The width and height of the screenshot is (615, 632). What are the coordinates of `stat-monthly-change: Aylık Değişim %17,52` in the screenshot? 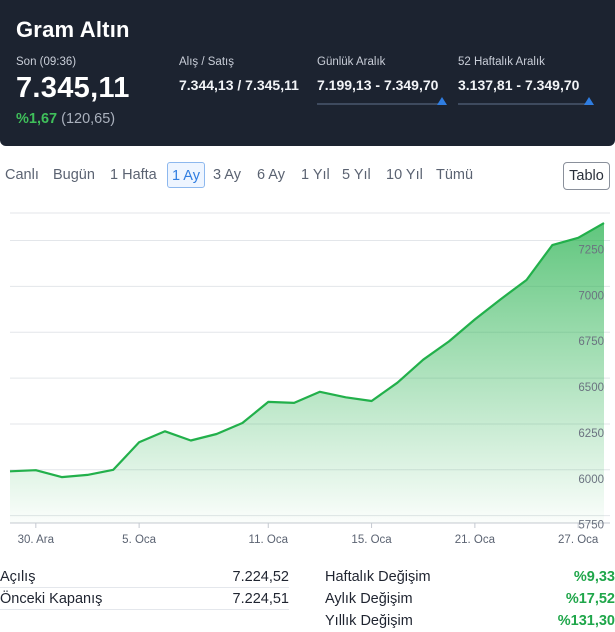 It's located at (470, 599).